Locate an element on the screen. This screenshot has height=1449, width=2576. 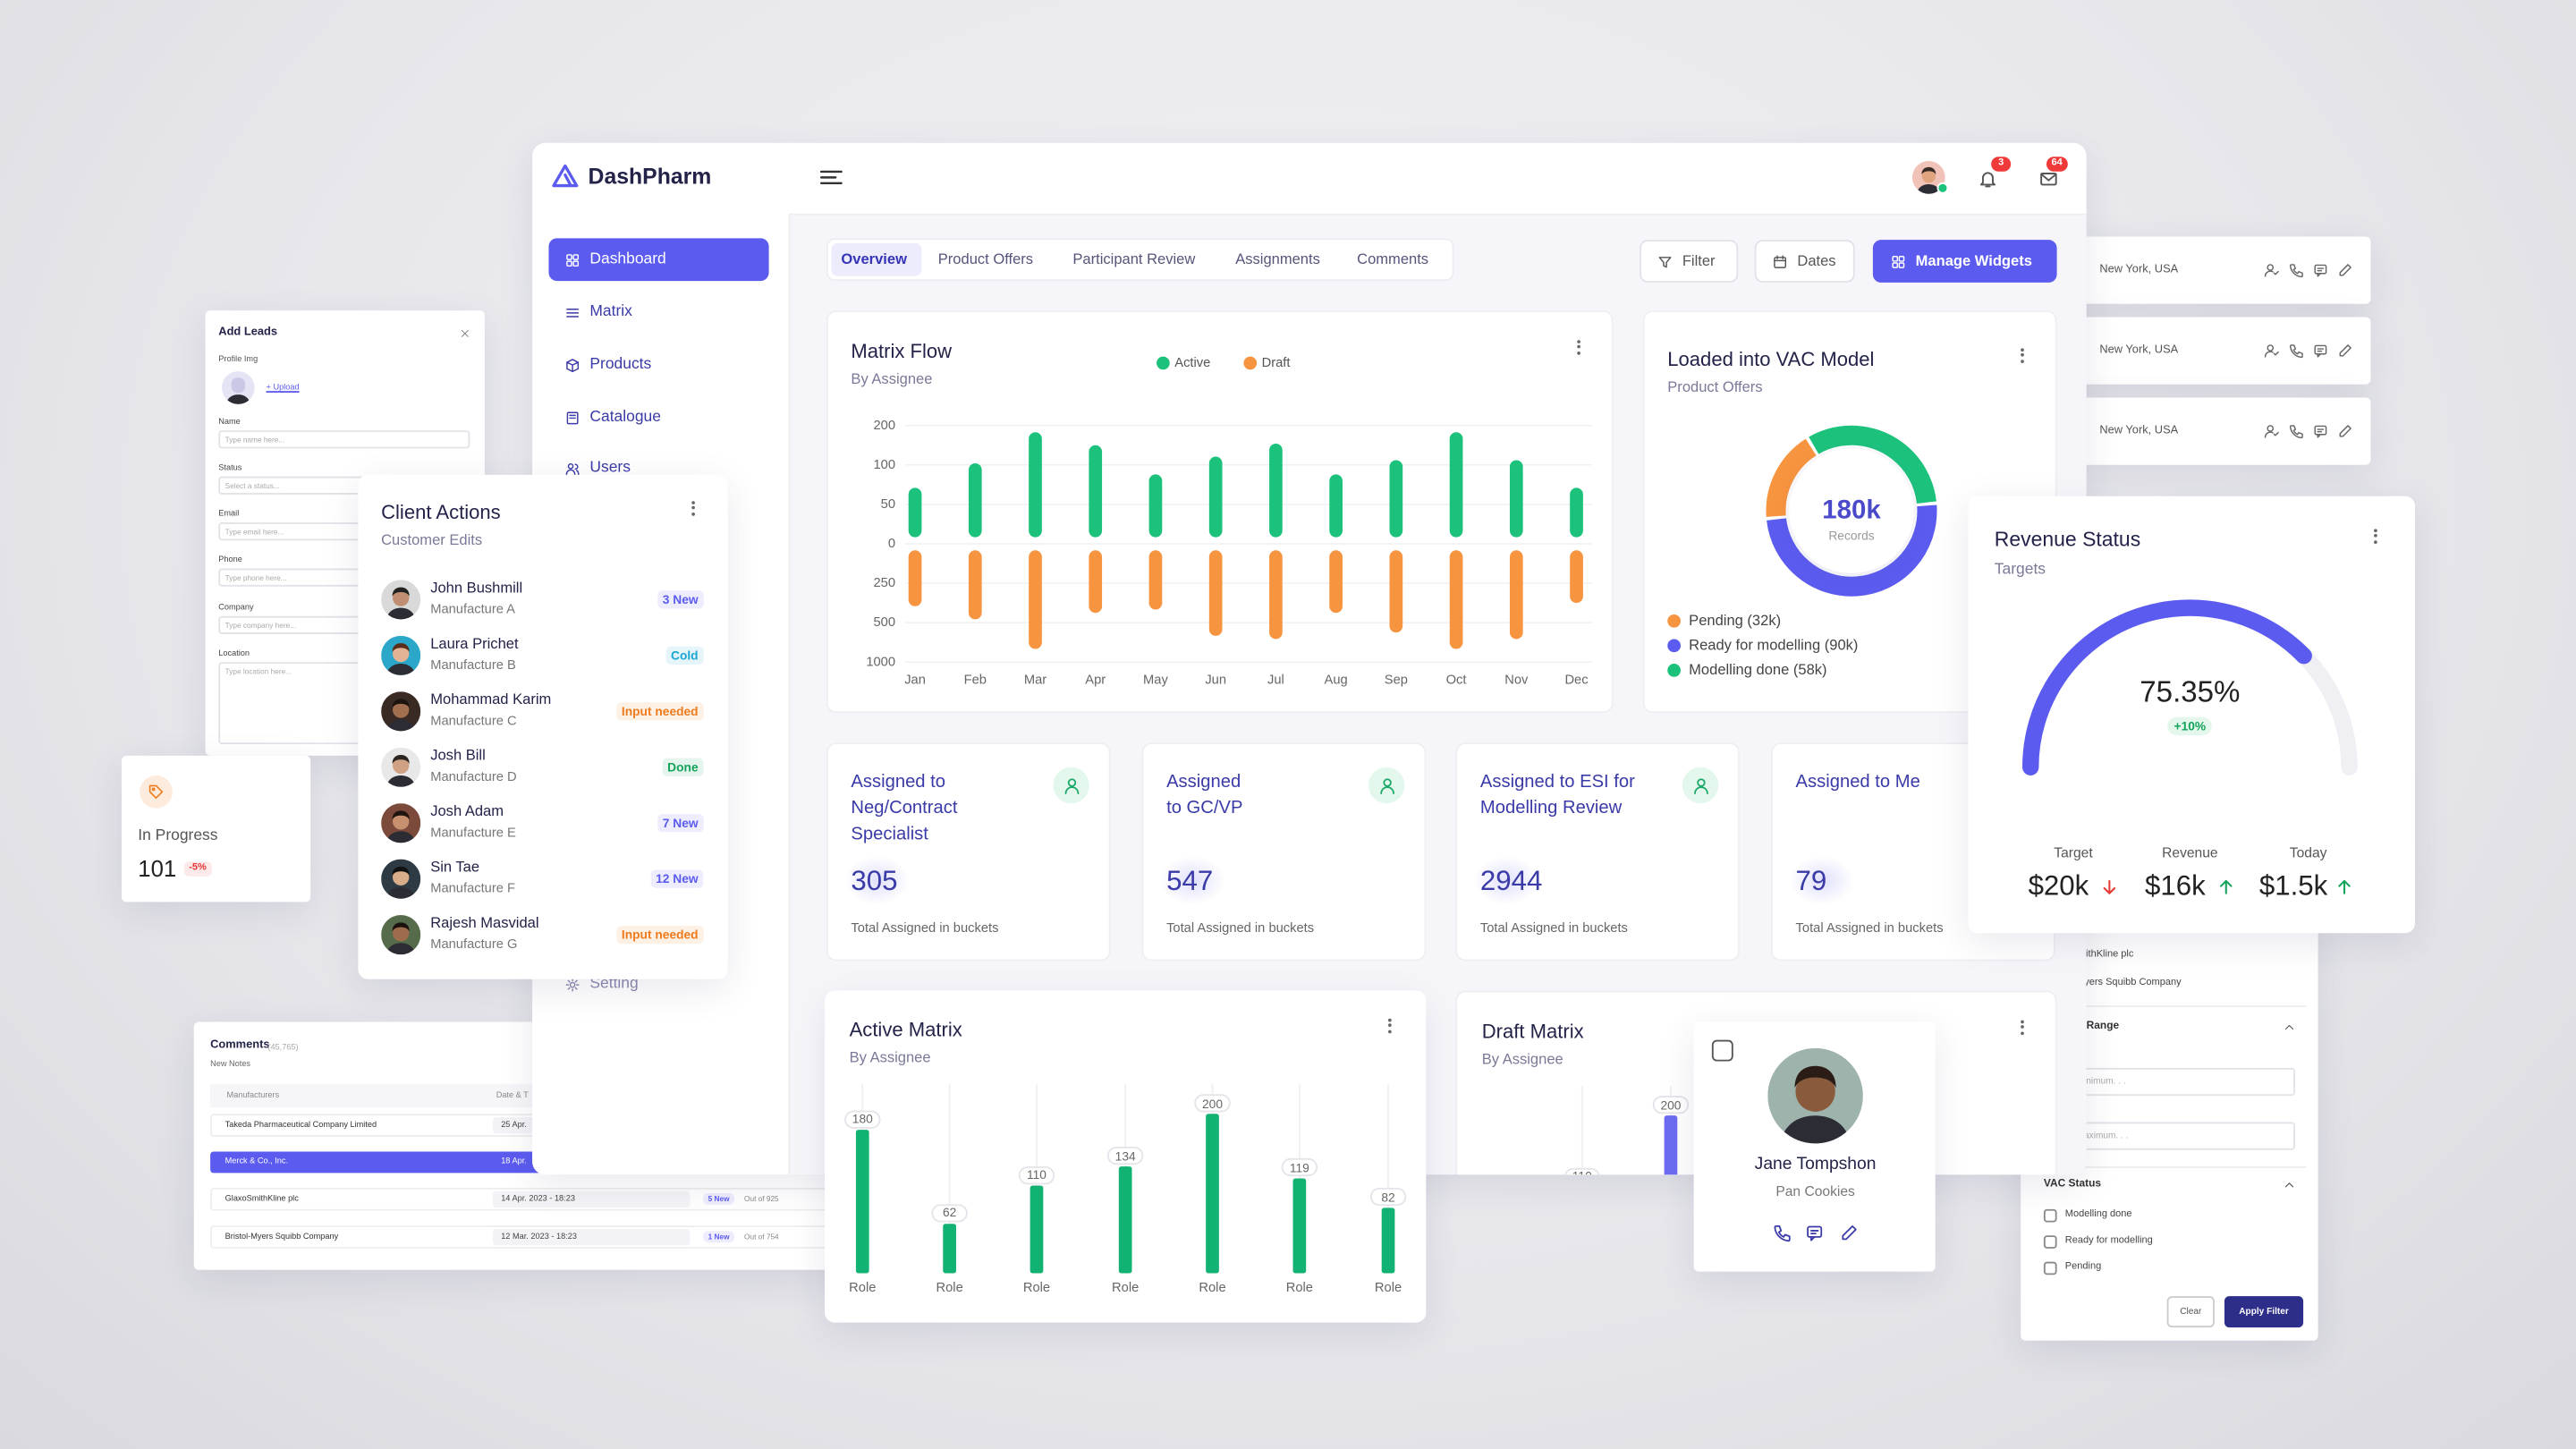
nav-item: Products is located at coordinates (620, 364).